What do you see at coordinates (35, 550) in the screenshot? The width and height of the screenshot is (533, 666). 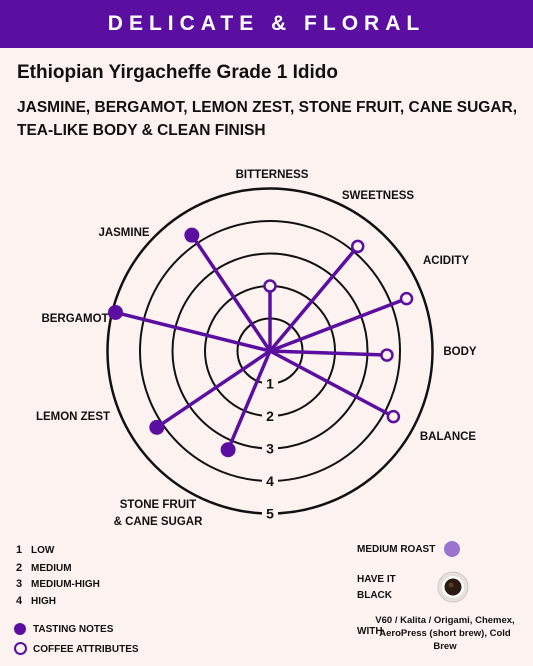 I see `legend-level-1: 1 LOW` at bounding box center [35, 550].